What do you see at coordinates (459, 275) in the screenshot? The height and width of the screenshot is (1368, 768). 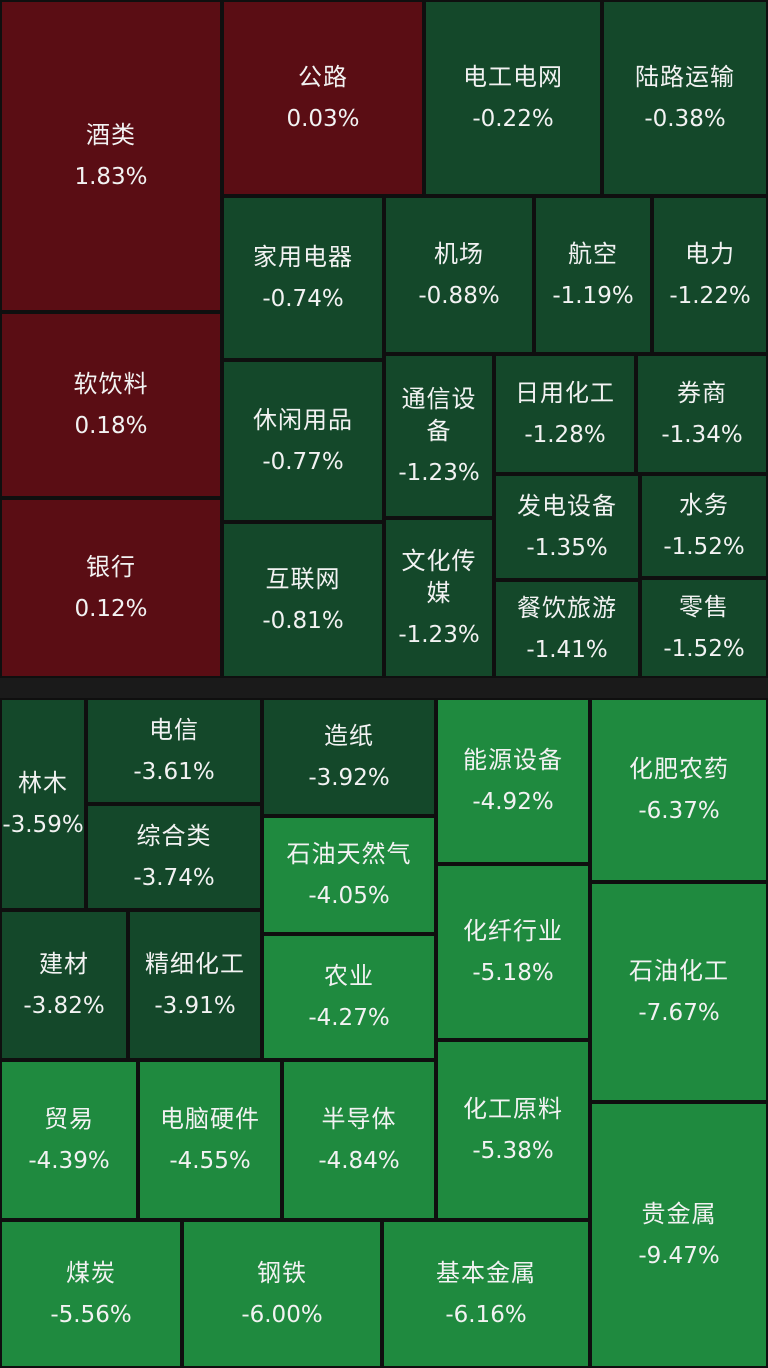 I see `sector-tile: 机场 -0.88%` at bounding box center [459, 275].